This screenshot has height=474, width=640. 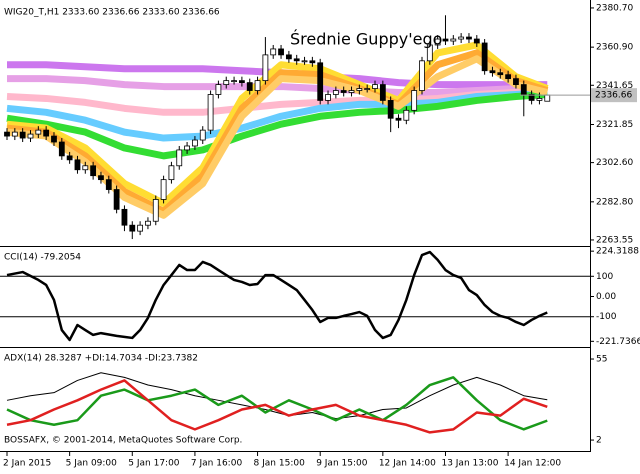 I want to click on y-tick-label: 0.00, so click(x=606, y=297).